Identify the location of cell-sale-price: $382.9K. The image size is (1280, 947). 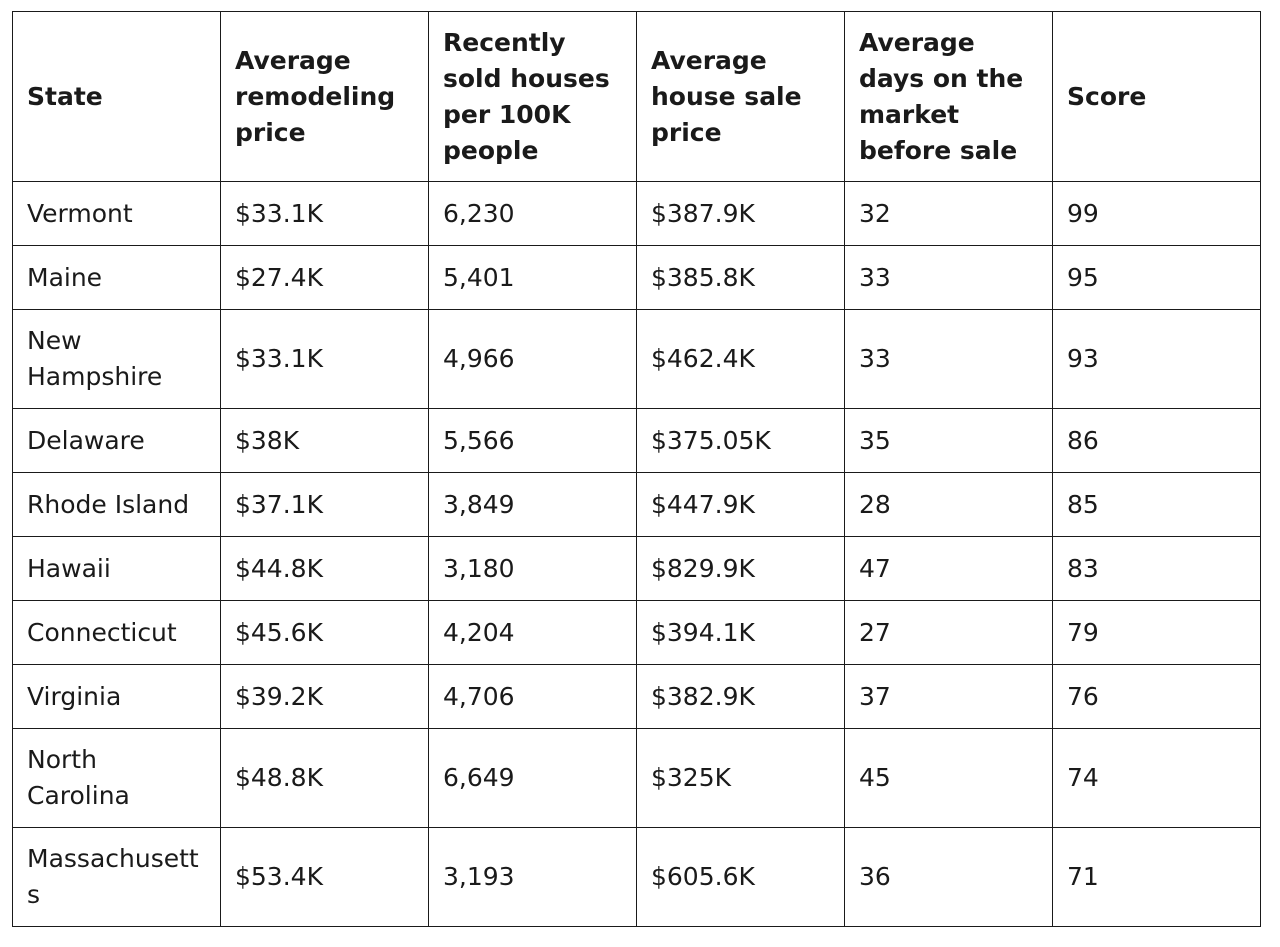
(740, 696).